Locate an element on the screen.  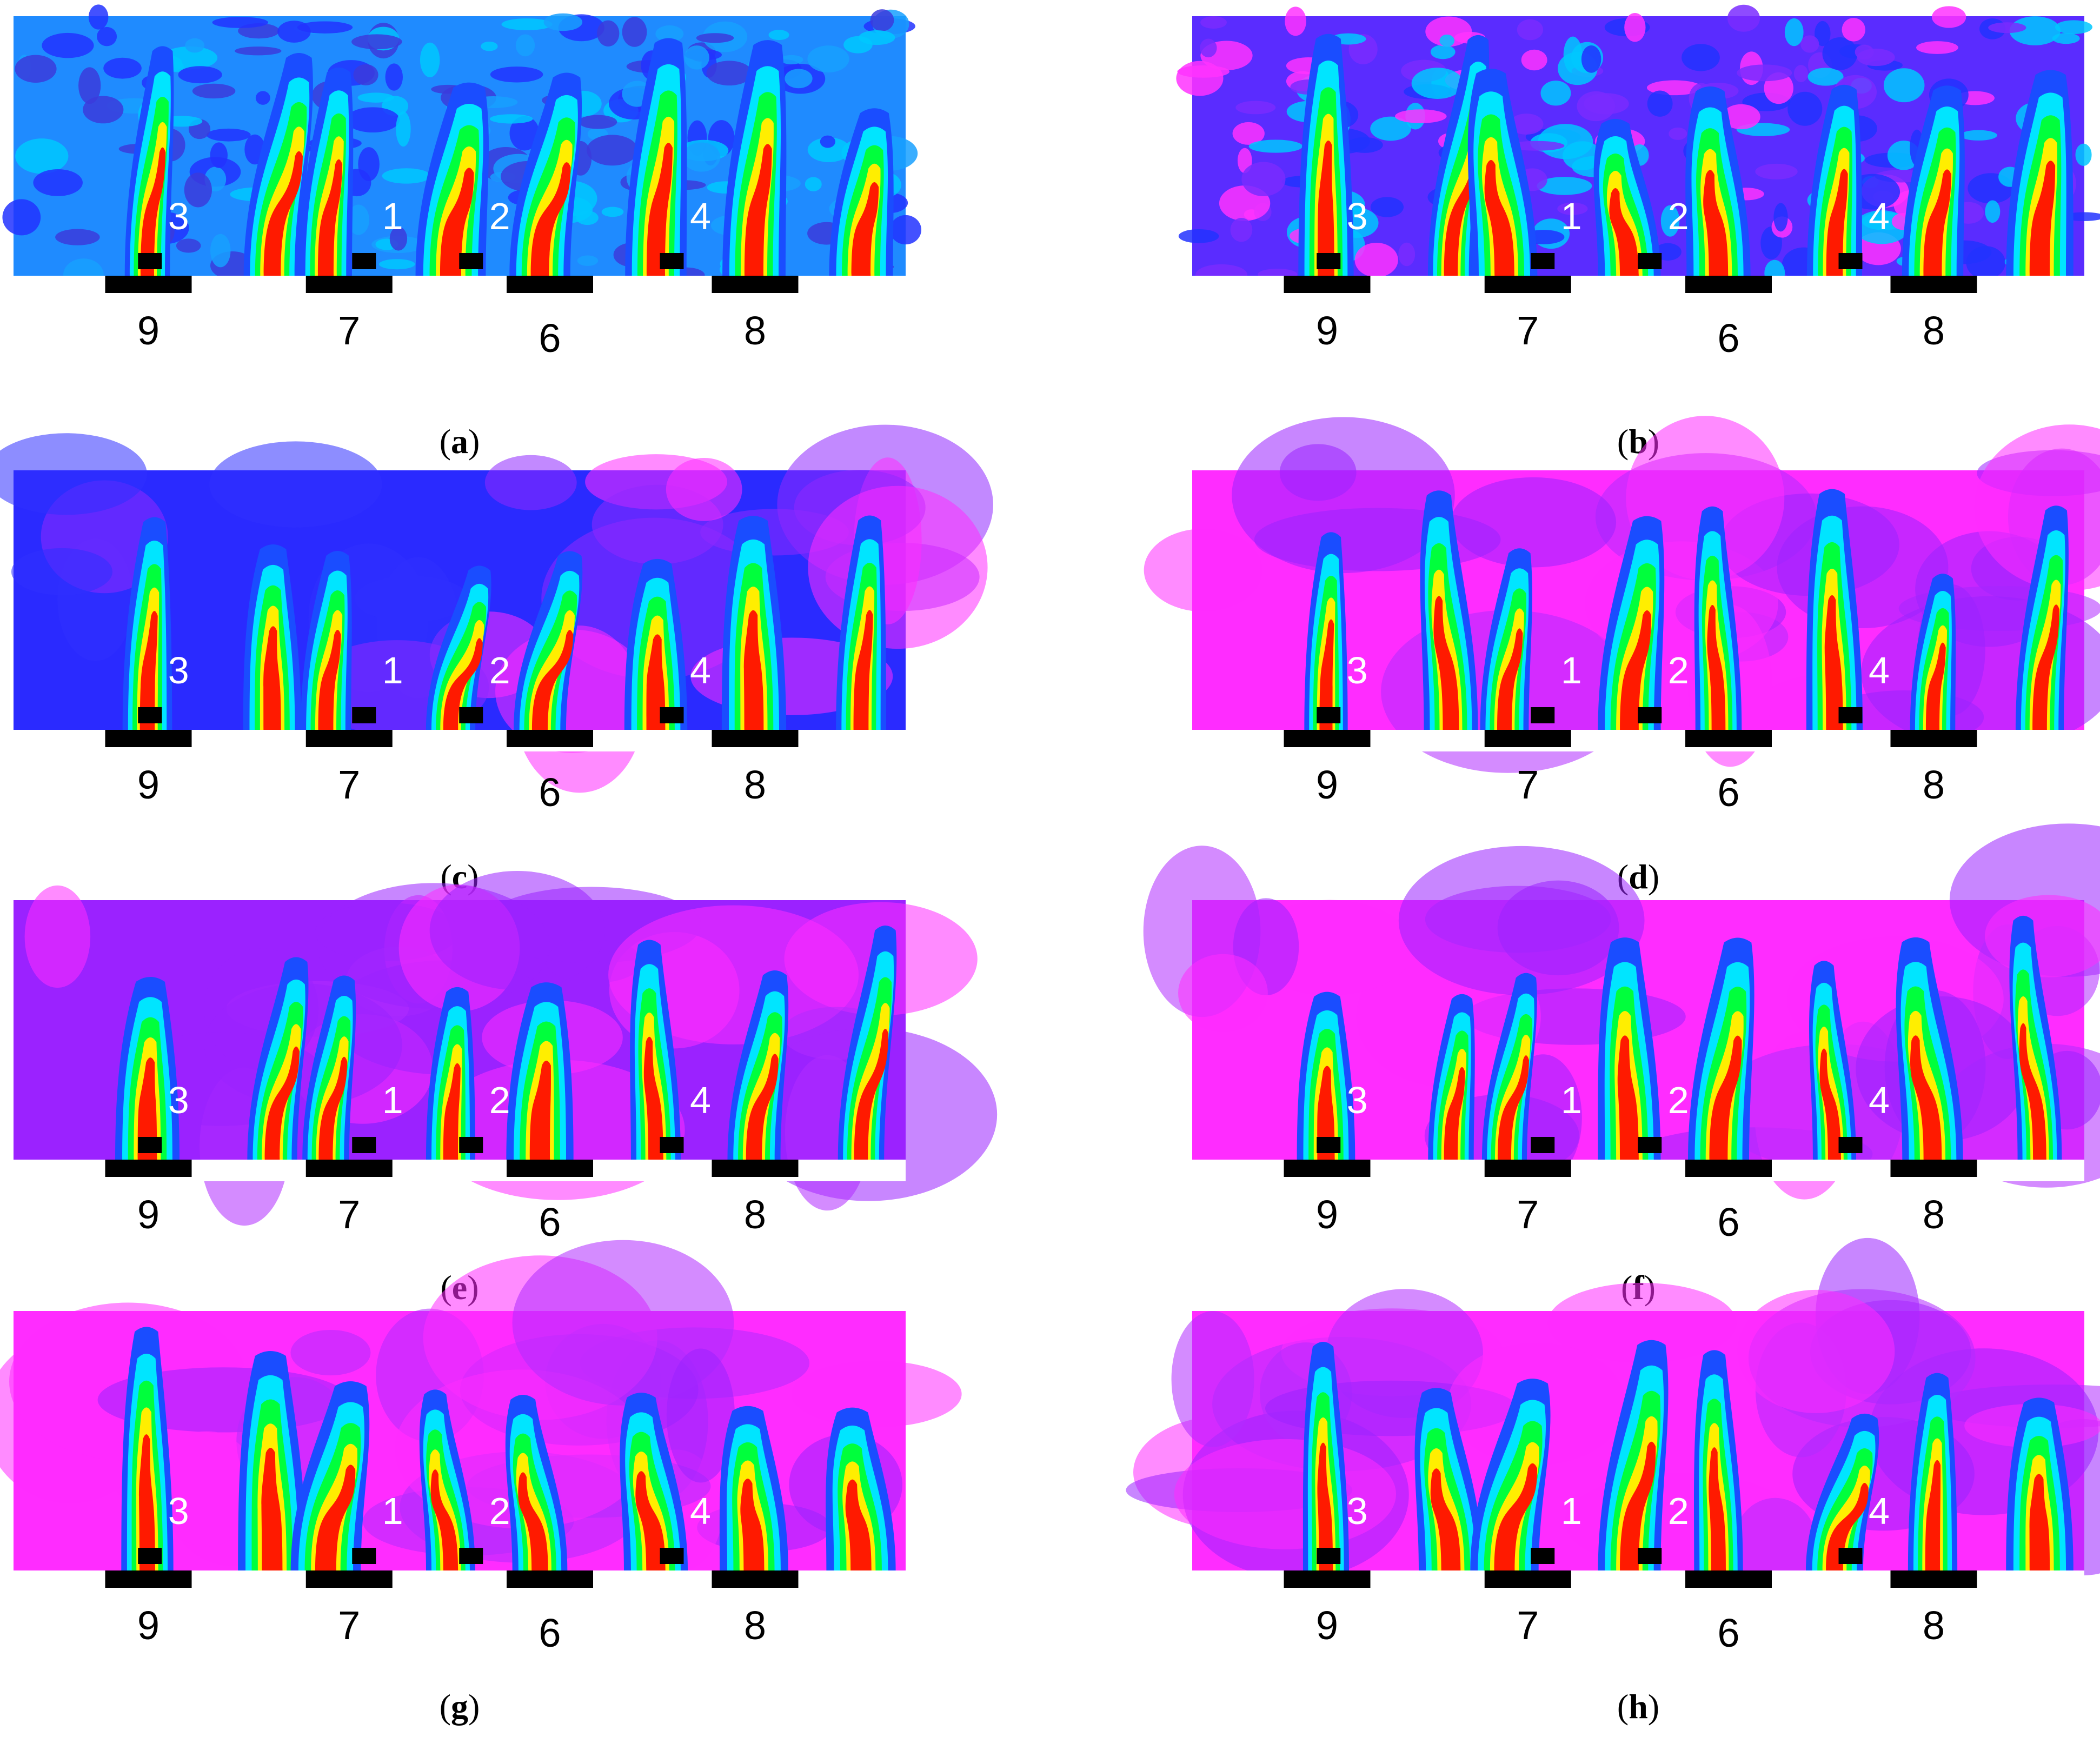
panel-caption-letter: g is located at coordinates (460, 1706).